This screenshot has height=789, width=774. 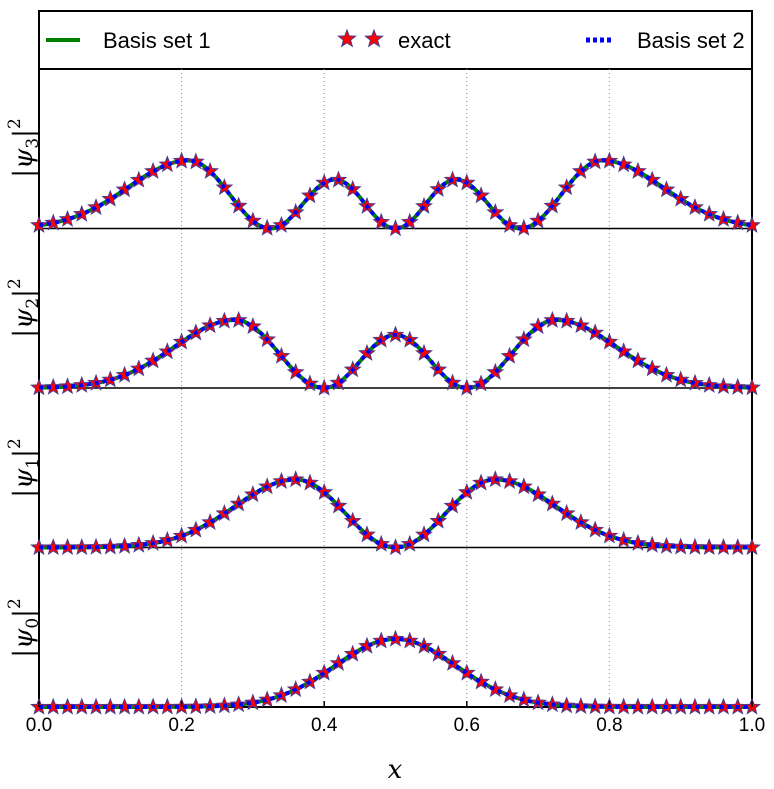 What do you see at coordinates (24, 148) in the screenshot?
I see `y-label-psi3: |ψ3|2` at bounding box center [24, 148].